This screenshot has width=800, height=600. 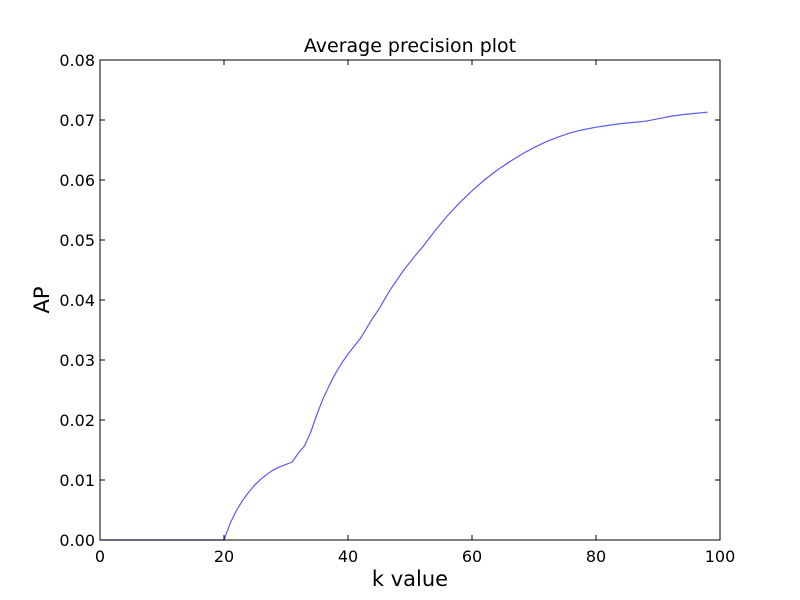 I want to click on y-tick-label: 0.01, so click(x=77, y=480).